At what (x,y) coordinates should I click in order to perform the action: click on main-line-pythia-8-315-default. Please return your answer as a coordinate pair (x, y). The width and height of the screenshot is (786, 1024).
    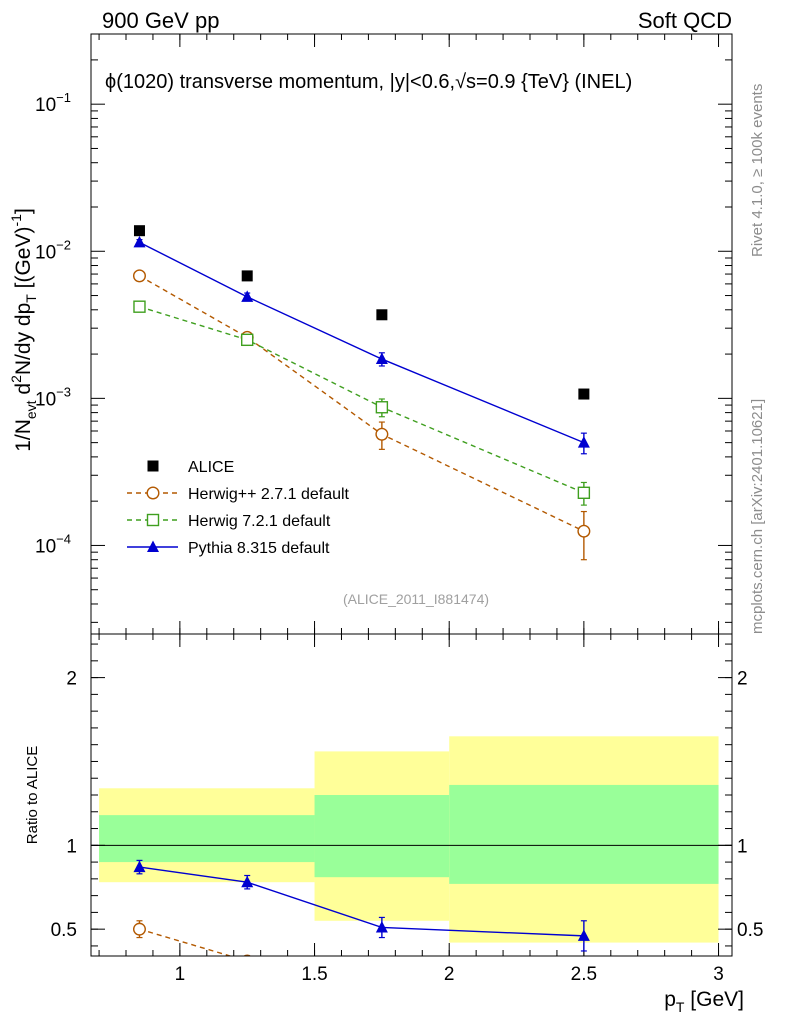
    Looking at the image, I should click on (362, 342).